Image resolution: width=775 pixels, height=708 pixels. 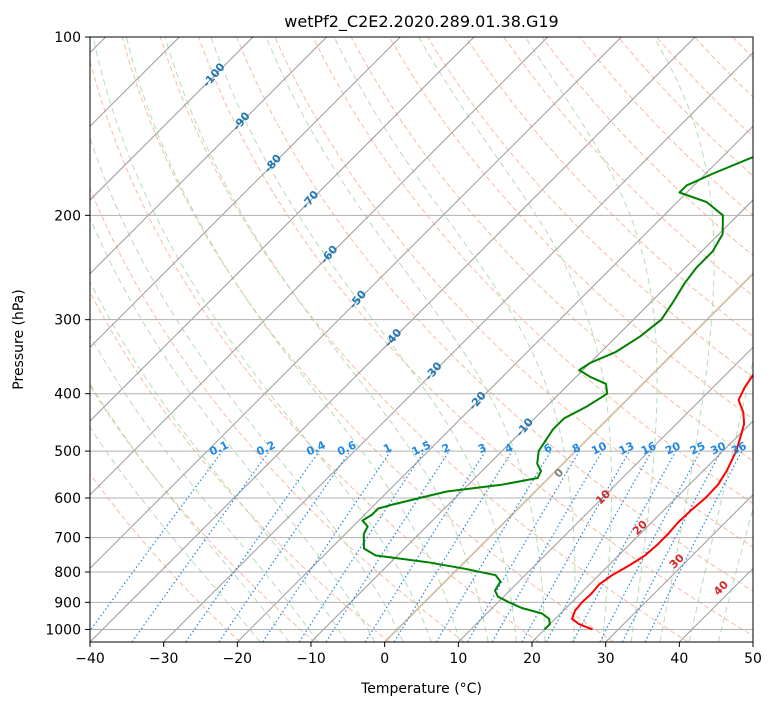 I want to click on x-tick-label: 20, so click(x=532, y=659).